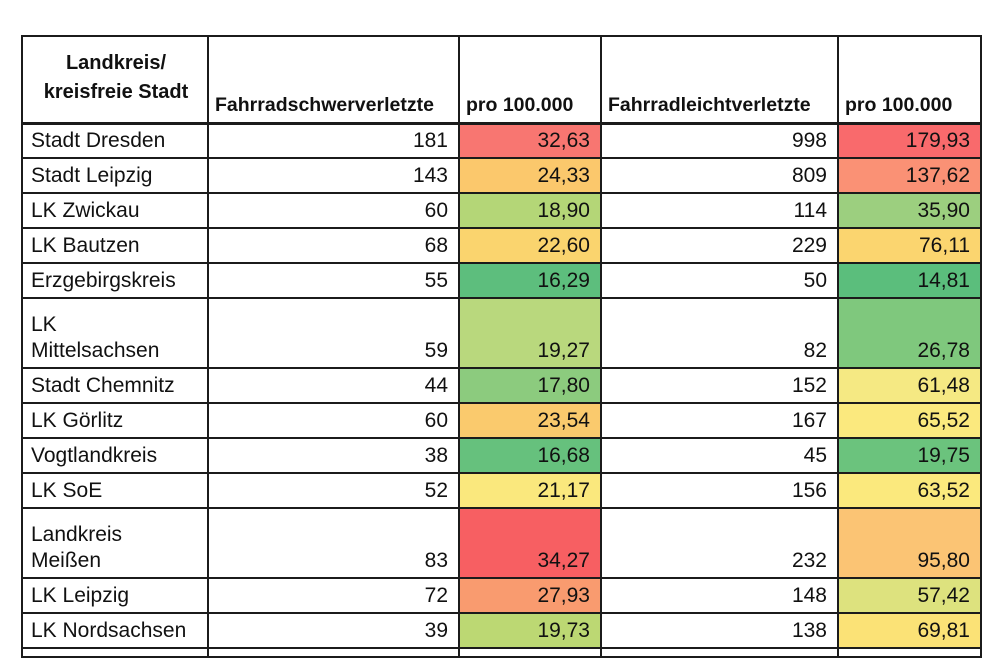  I want to click on leicht-count-cell: 167, so click(719, 420).